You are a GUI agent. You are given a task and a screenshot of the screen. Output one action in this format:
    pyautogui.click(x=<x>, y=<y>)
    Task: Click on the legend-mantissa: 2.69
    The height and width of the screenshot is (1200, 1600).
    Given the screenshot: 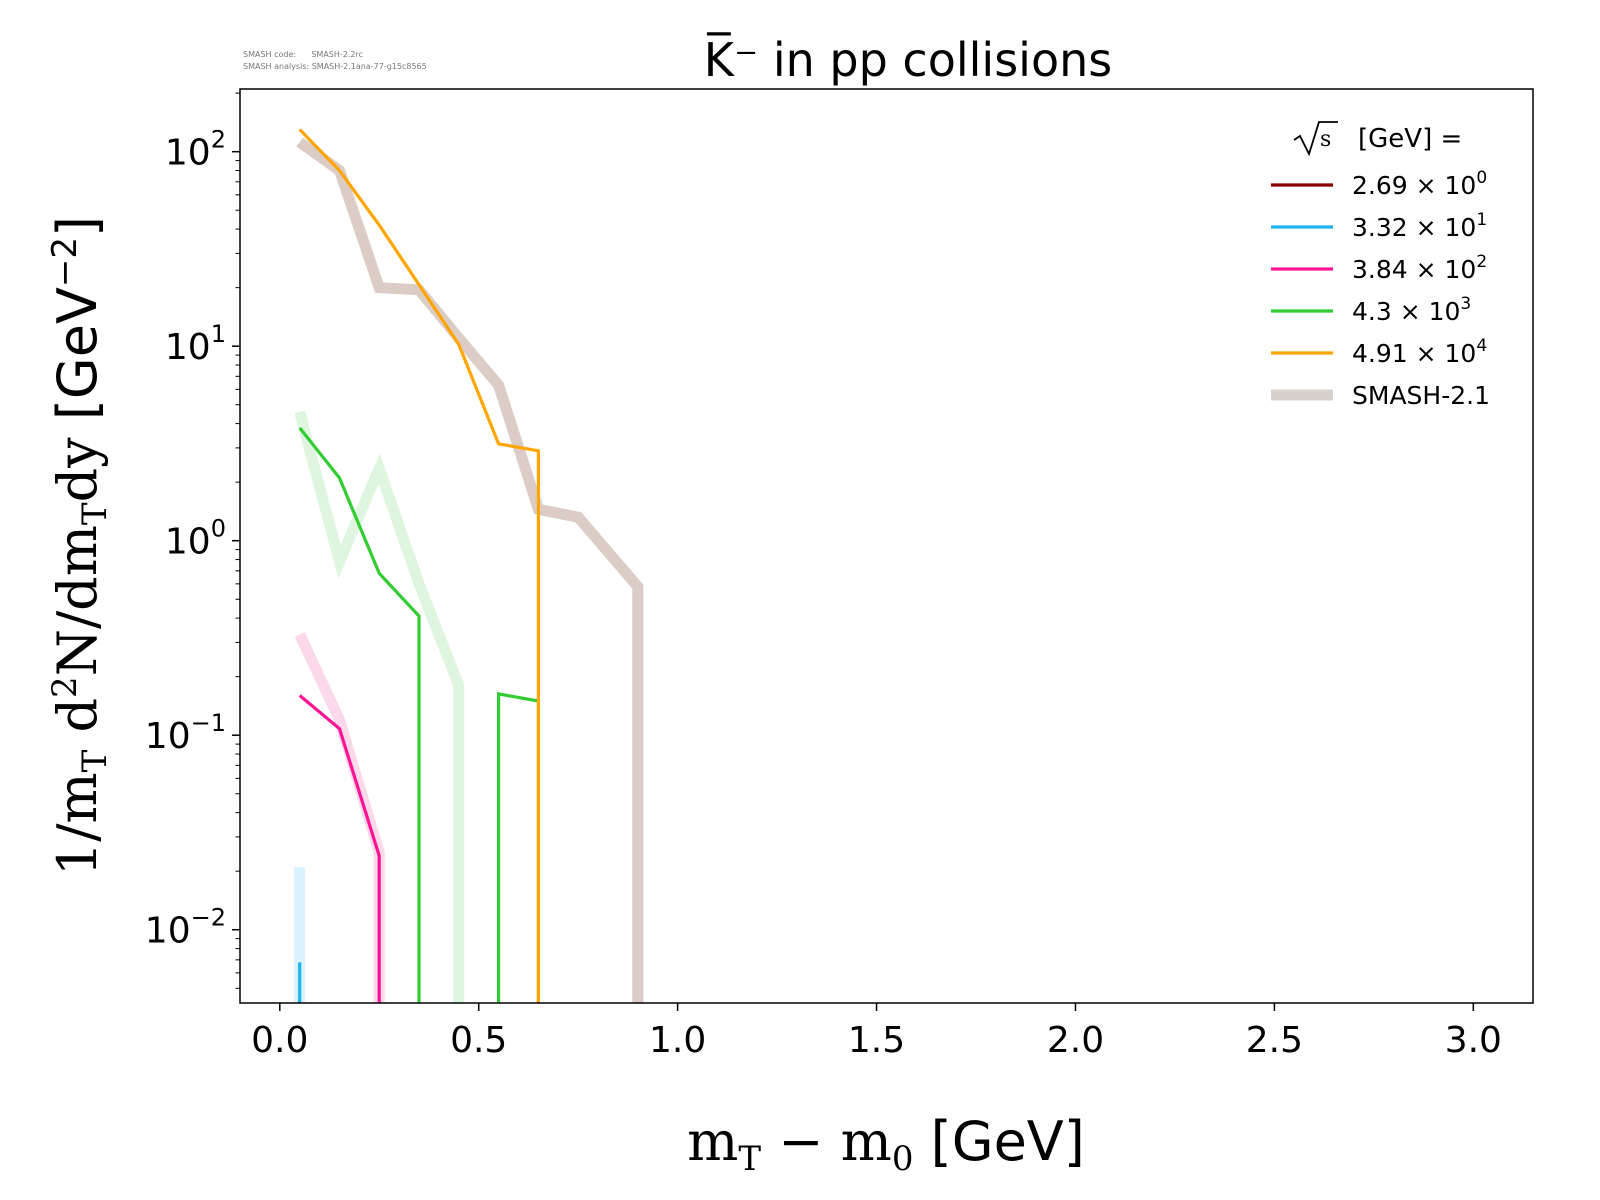 What is the action you would take?
    pyautogui.click(x=1380, y=185)
    